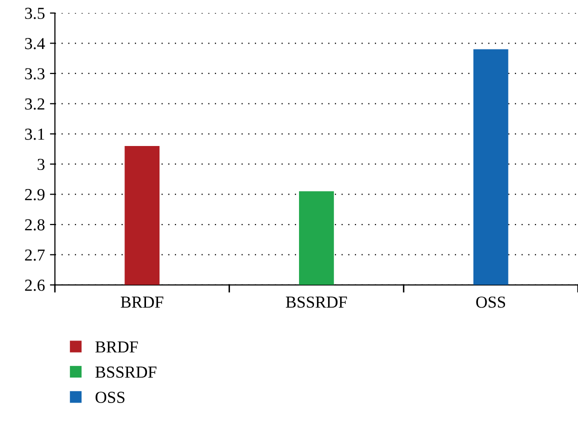 The width and height of the screenshot is (578, 435). What do you see at coordinates (142, 302) in the screenshot?
I see `x-tick-label: BRDF` at bounding box center [142, 302].